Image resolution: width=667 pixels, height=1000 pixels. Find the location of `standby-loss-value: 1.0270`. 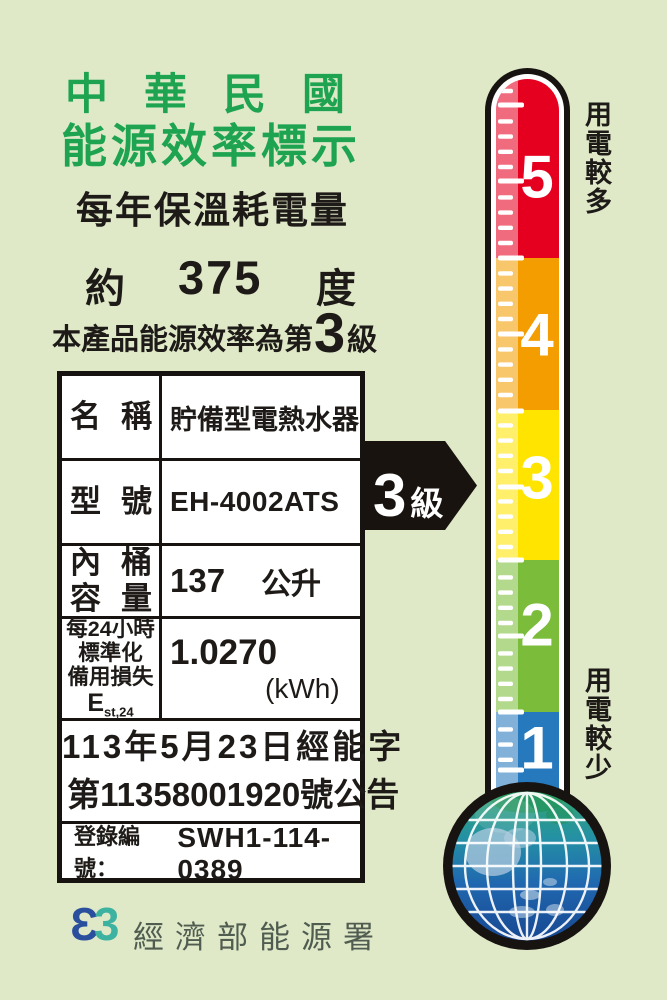

standby-loss-value: 1.0270 is located at coordinates (224, 652).